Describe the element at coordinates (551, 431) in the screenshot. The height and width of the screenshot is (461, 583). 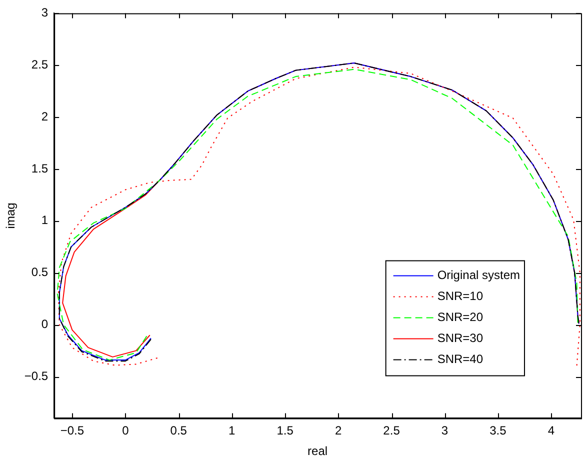
I see `x-tick-label: 4` at that location.